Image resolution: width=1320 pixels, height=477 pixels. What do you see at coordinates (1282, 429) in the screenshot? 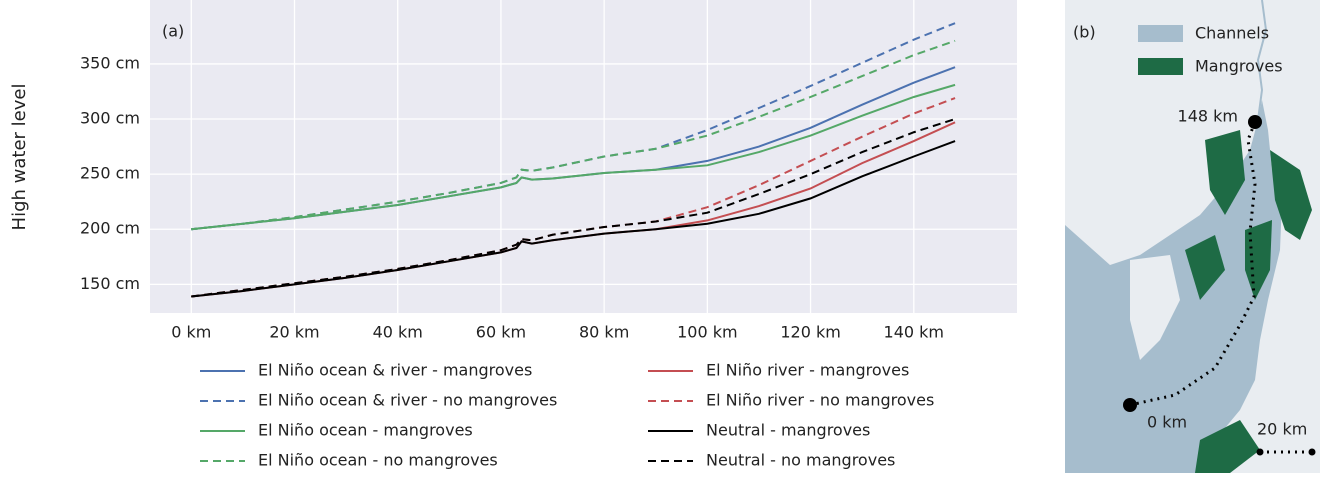
I see `scale-label: 20 km` at bounding box center [1282, 429].